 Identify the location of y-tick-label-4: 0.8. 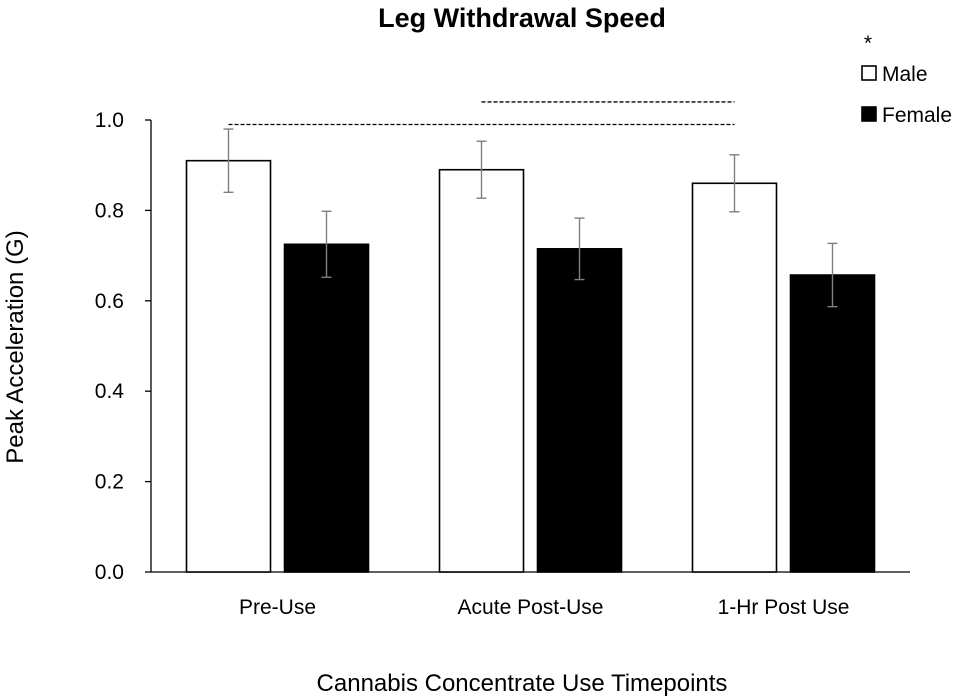
(109, 210).